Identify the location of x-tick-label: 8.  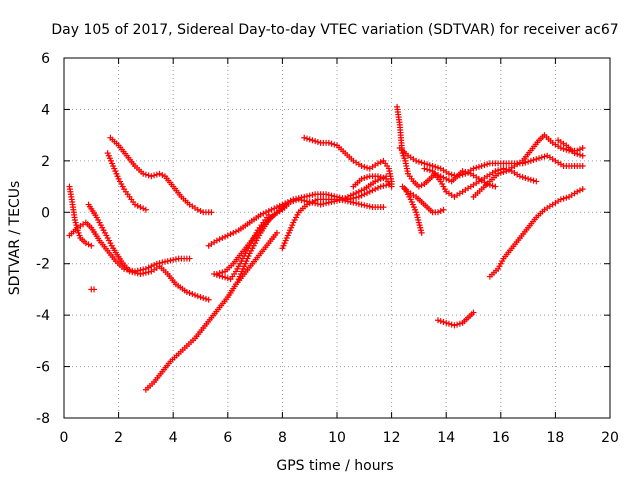
(282, 438).